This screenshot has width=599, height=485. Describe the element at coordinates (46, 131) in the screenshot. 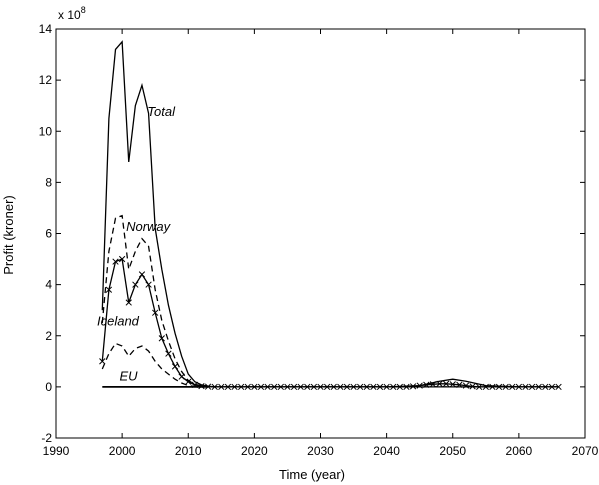

I see `y-tick-label: 10` at that location.